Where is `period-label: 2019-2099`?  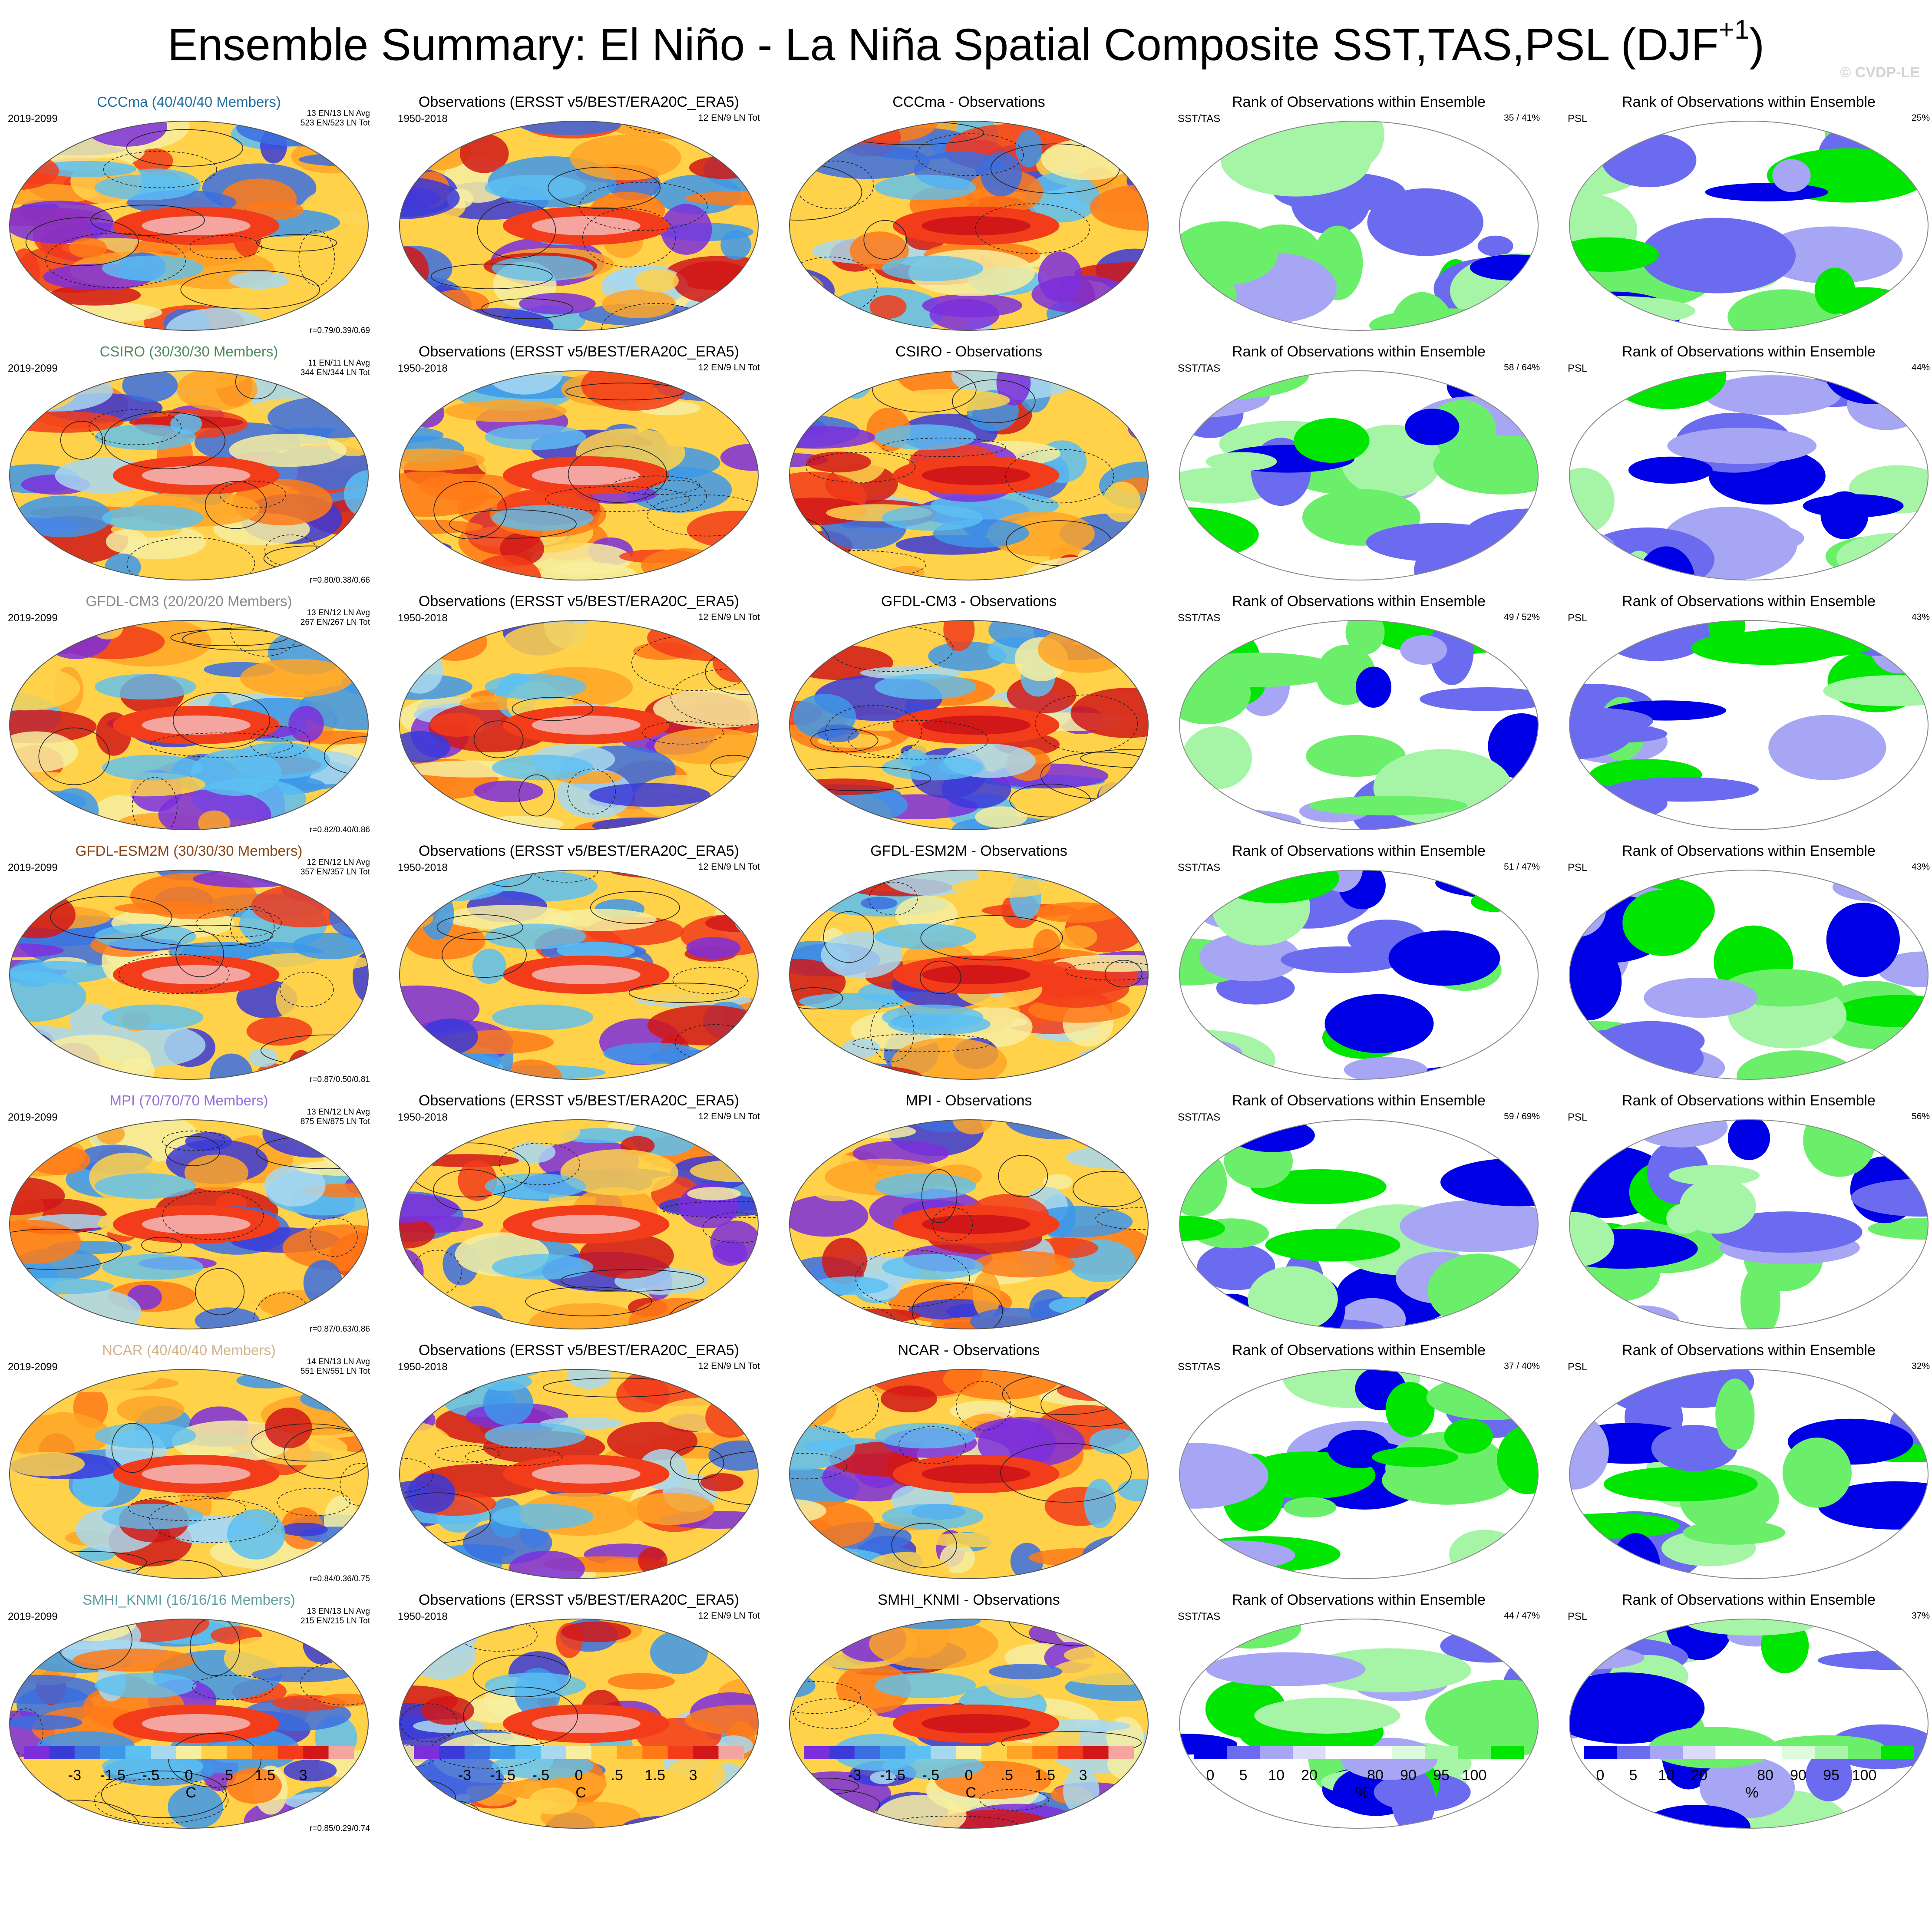
period-label: 2019-2099 is located at coordinates (33, 868).